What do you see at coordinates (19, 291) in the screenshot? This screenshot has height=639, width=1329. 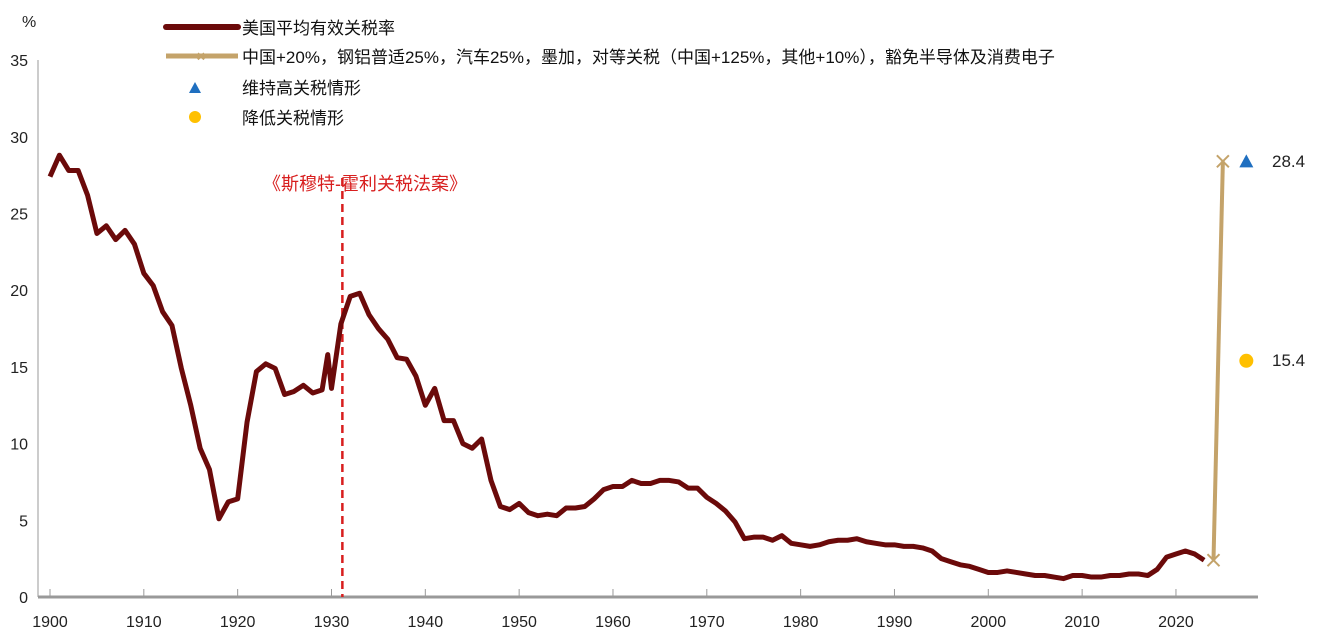 I see `y-tick-label: 20` at bounding box center [19, 291].